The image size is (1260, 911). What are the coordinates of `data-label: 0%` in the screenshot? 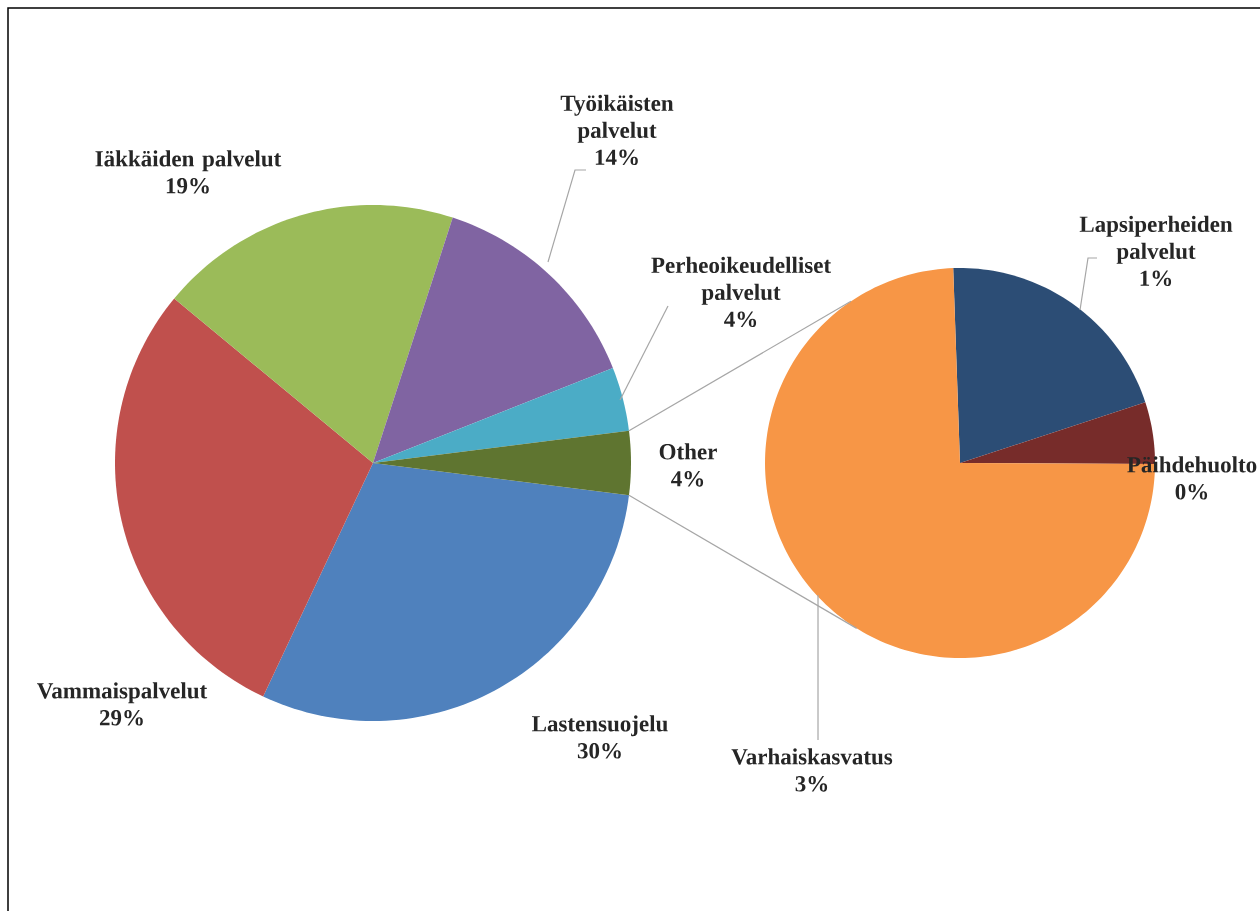 It's located at (1191, 492).